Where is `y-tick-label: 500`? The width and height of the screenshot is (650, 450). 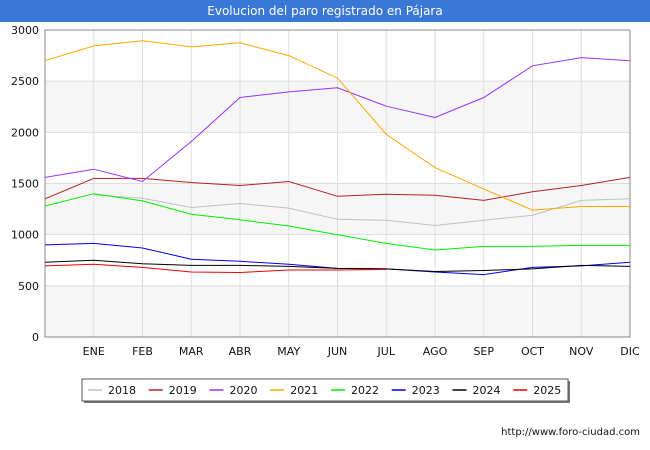 y-tick-label: 500 is located at coordinates (28, 286).